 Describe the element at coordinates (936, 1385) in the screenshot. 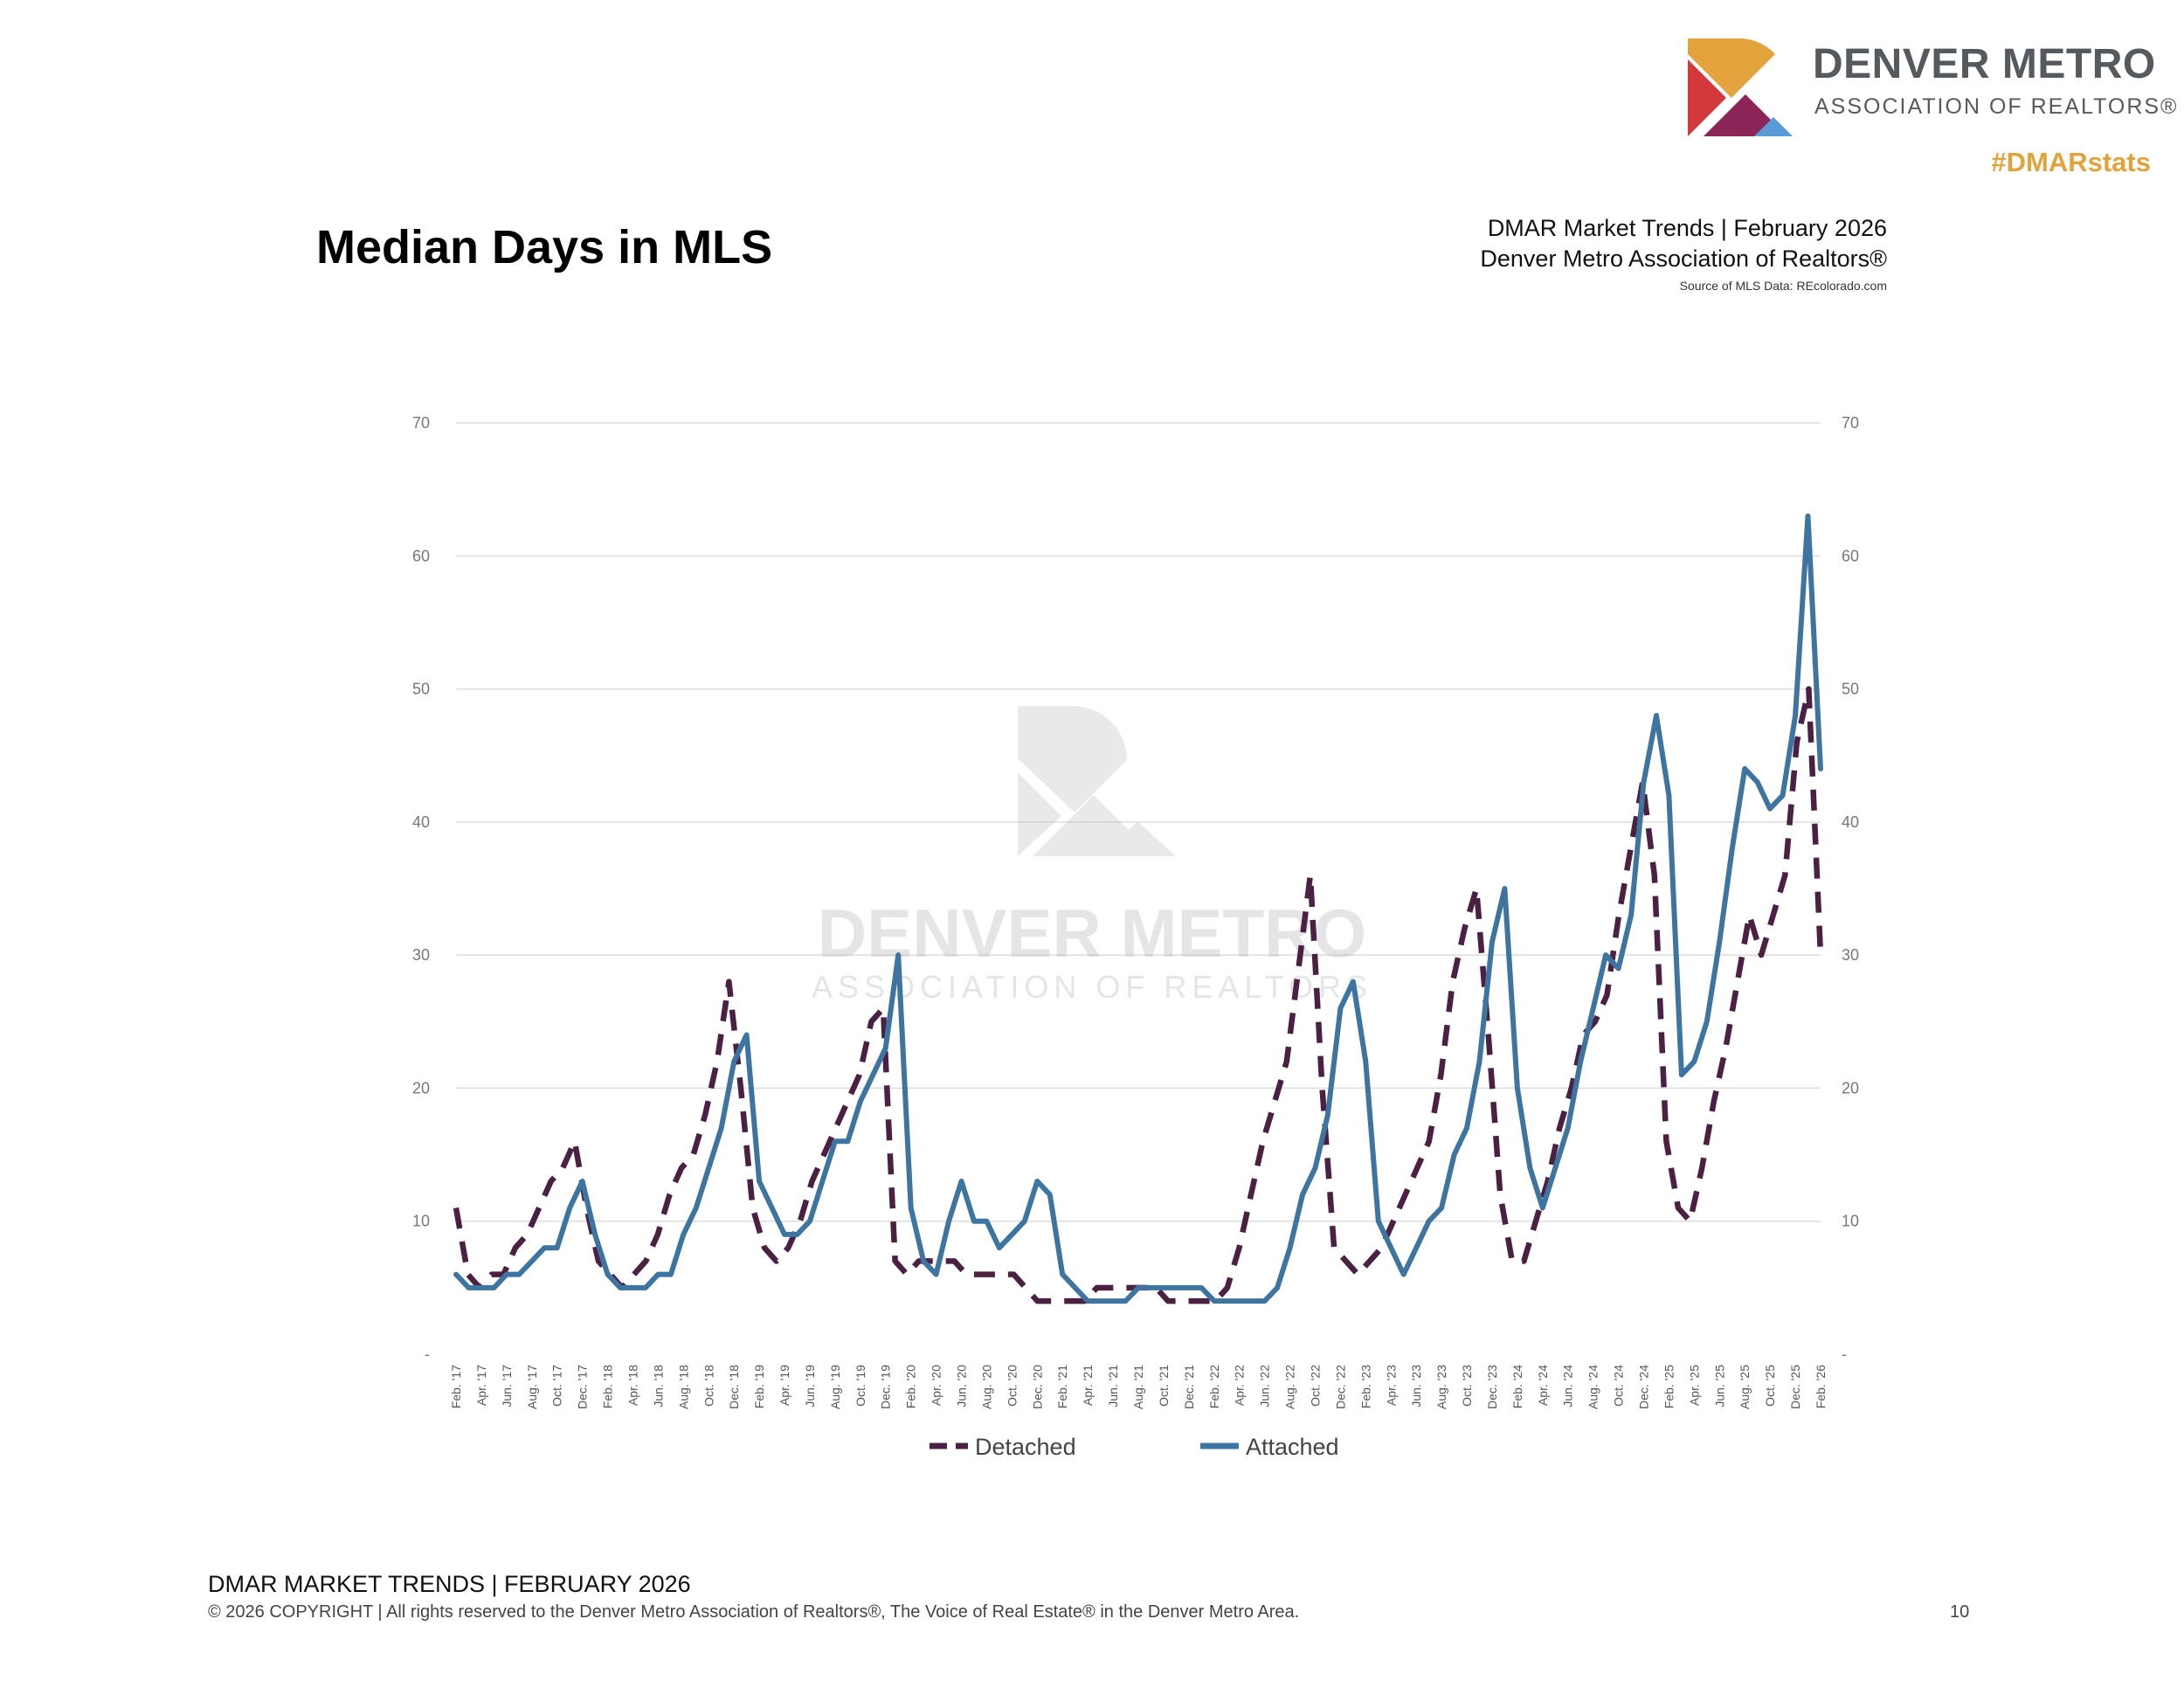

I see `x-tick-label: Apr. '20` at that location.